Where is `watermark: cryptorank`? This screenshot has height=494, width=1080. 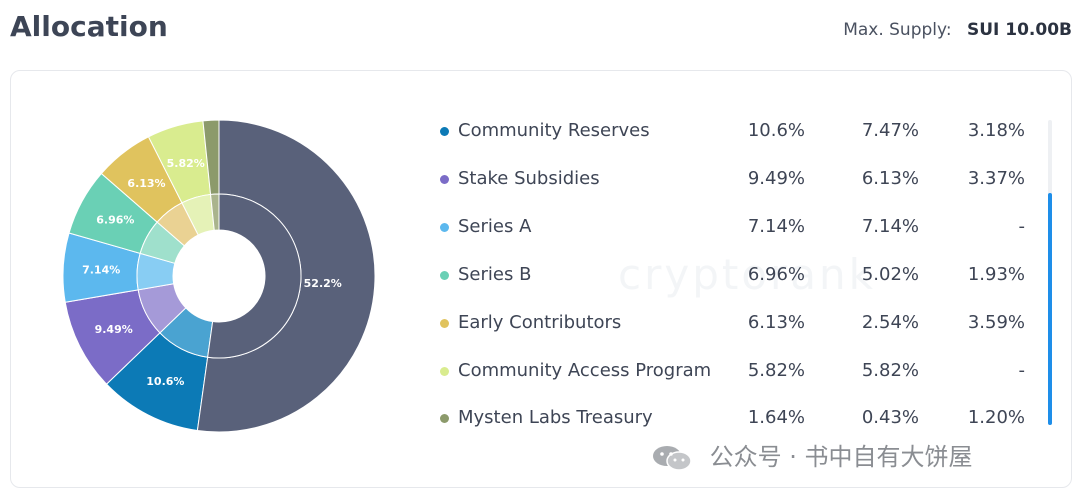 watermark: cryptorank is located at coordinates (747, 274).